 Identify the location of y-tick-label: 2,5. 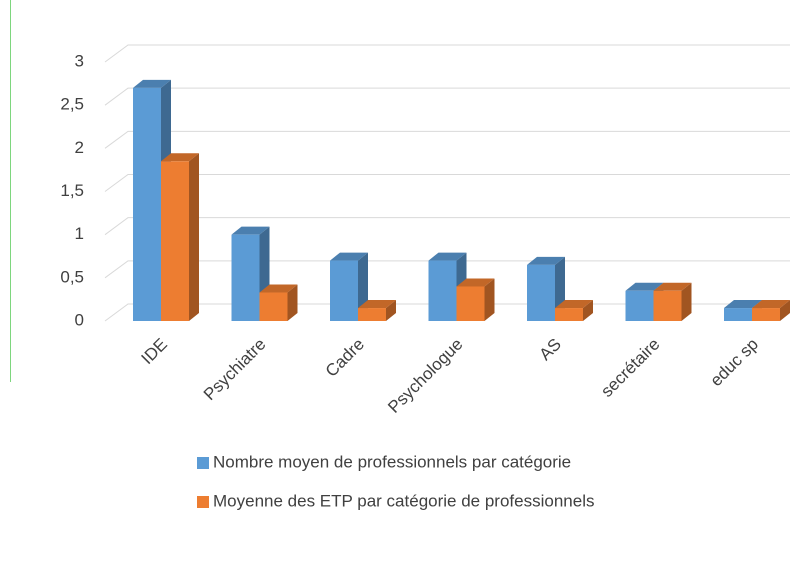
(72, 104).